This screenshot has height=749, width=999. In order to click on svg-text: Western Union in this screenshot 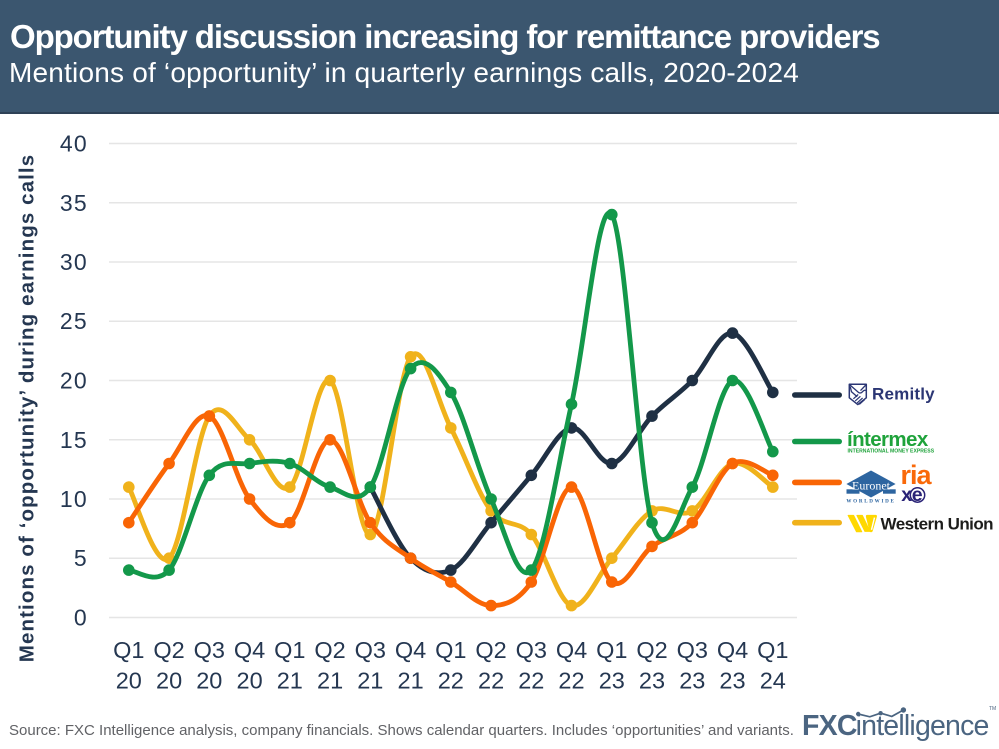, I will do `click(937, 523)`.